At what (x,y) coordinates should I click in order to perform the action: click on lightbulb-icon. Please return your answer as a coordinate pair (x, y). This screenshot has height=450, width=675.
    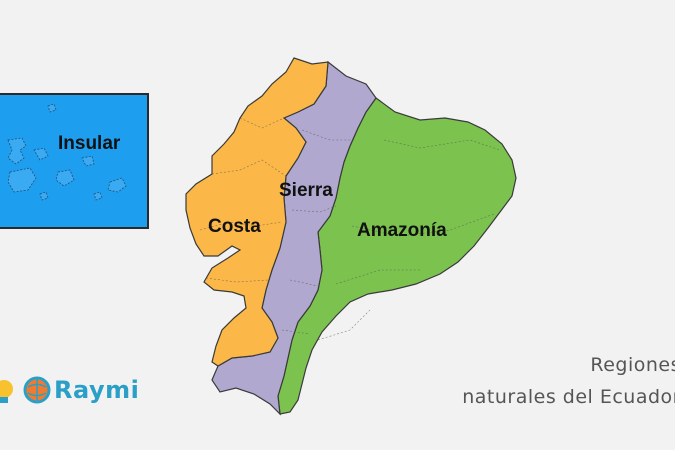
    Looking at the image, I should click on (6, 391).